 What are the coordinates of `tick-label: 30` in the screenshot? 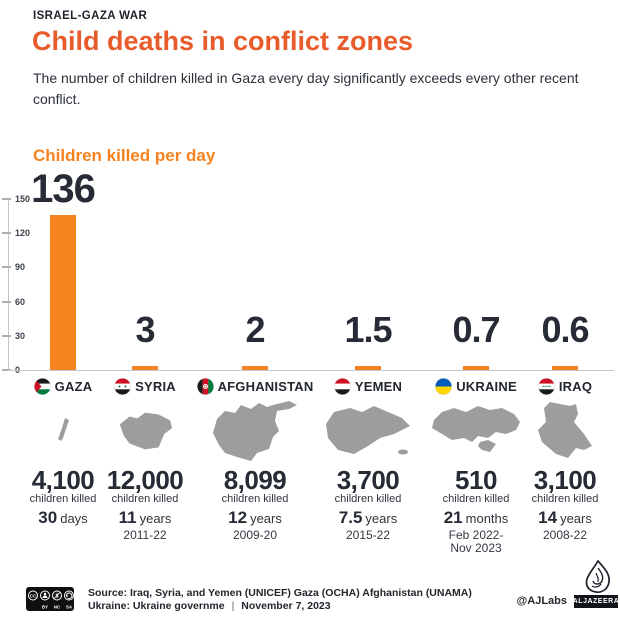 It's located at (20, 336).